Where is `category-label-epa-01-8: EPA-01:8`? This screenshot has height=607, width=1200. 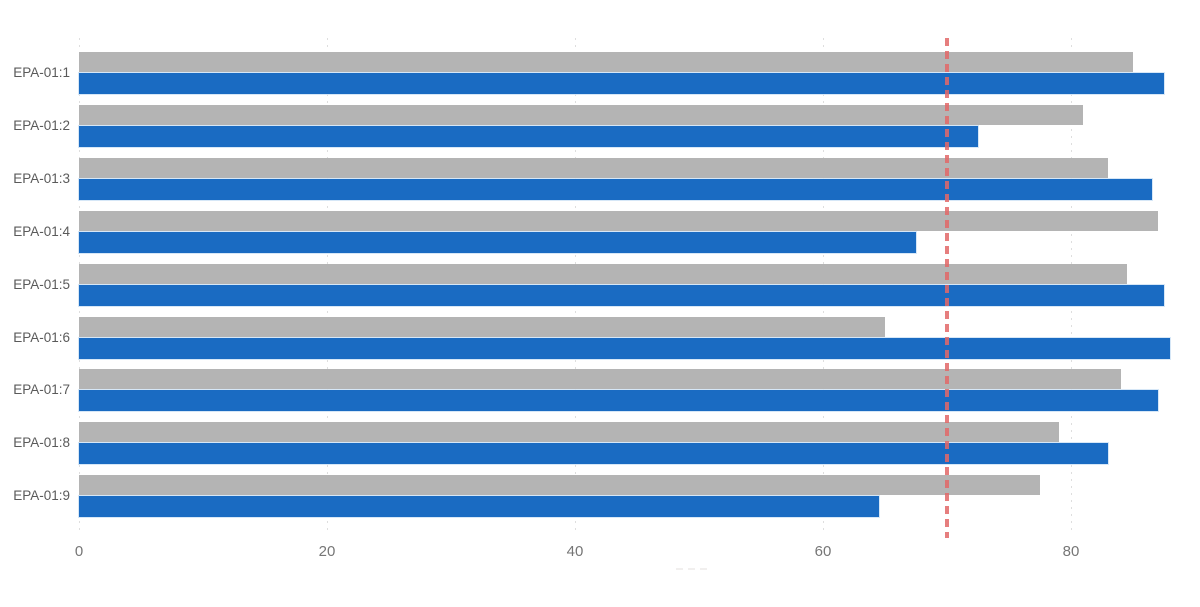
category-label-epa-01-8: EPA-01:8 is located at coordinates (41, 443).